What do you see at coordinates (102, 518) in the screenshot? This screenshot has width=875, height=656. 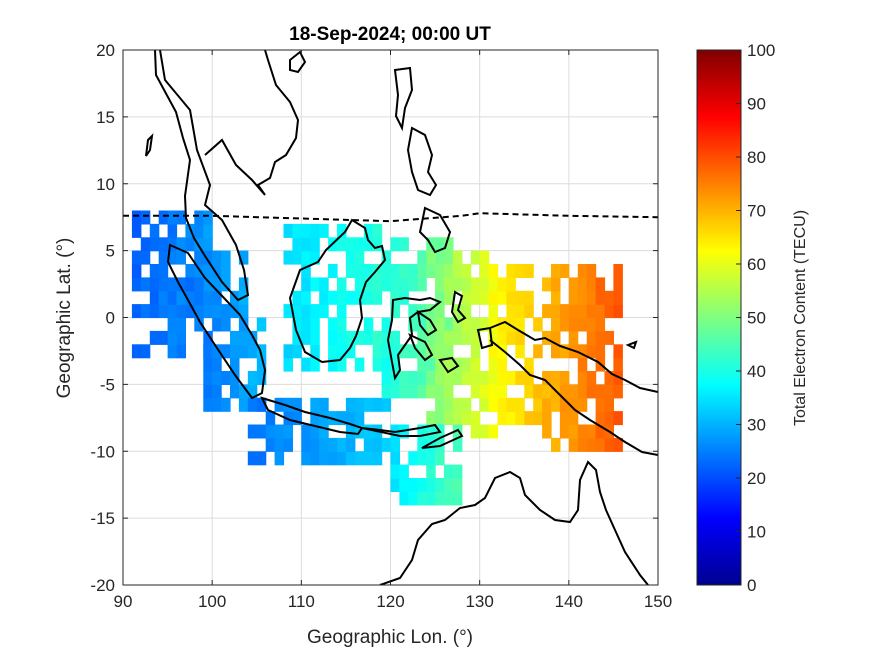 I see `y-tick-label: -15` at bounding box center [102, 518].